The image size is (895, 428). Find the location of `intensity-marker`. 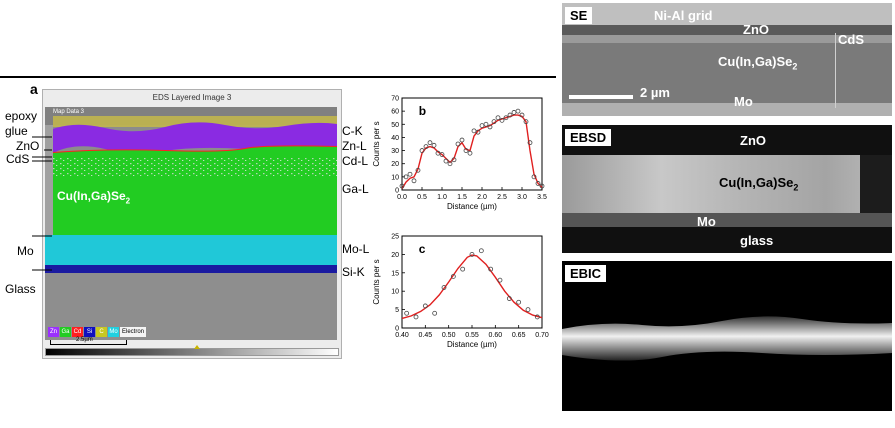

intensity-marker is located at coordinates (197, 347).